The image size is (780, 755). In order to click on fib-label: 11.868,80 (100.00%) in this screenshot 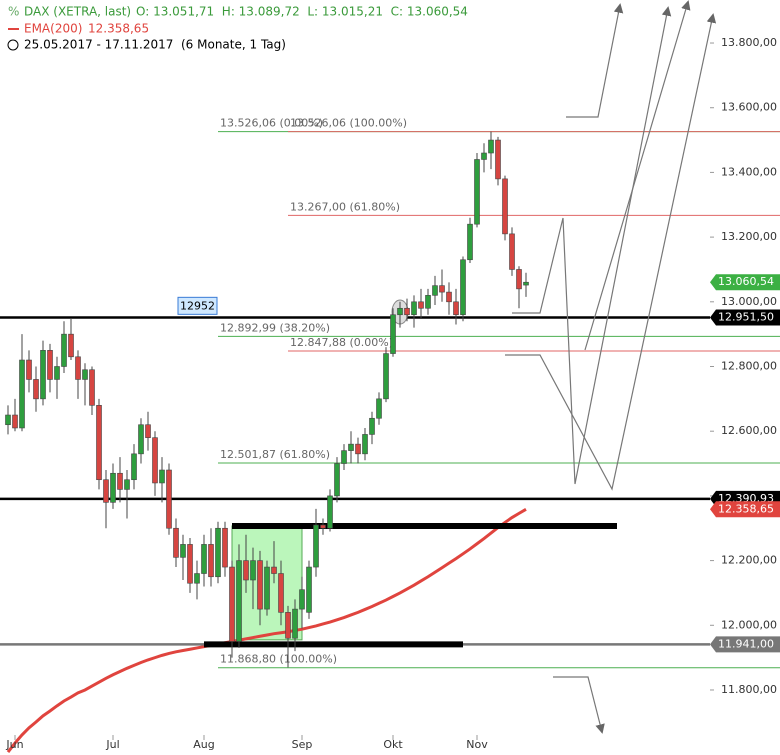, I will do `click(278, 659)`.